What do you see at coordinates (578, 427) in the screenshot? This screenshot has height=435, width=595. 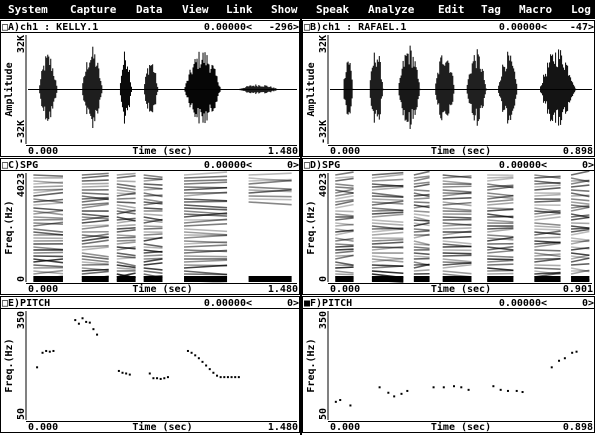 I see `x-end-label: 0.898` at bounding box center [578, 427].